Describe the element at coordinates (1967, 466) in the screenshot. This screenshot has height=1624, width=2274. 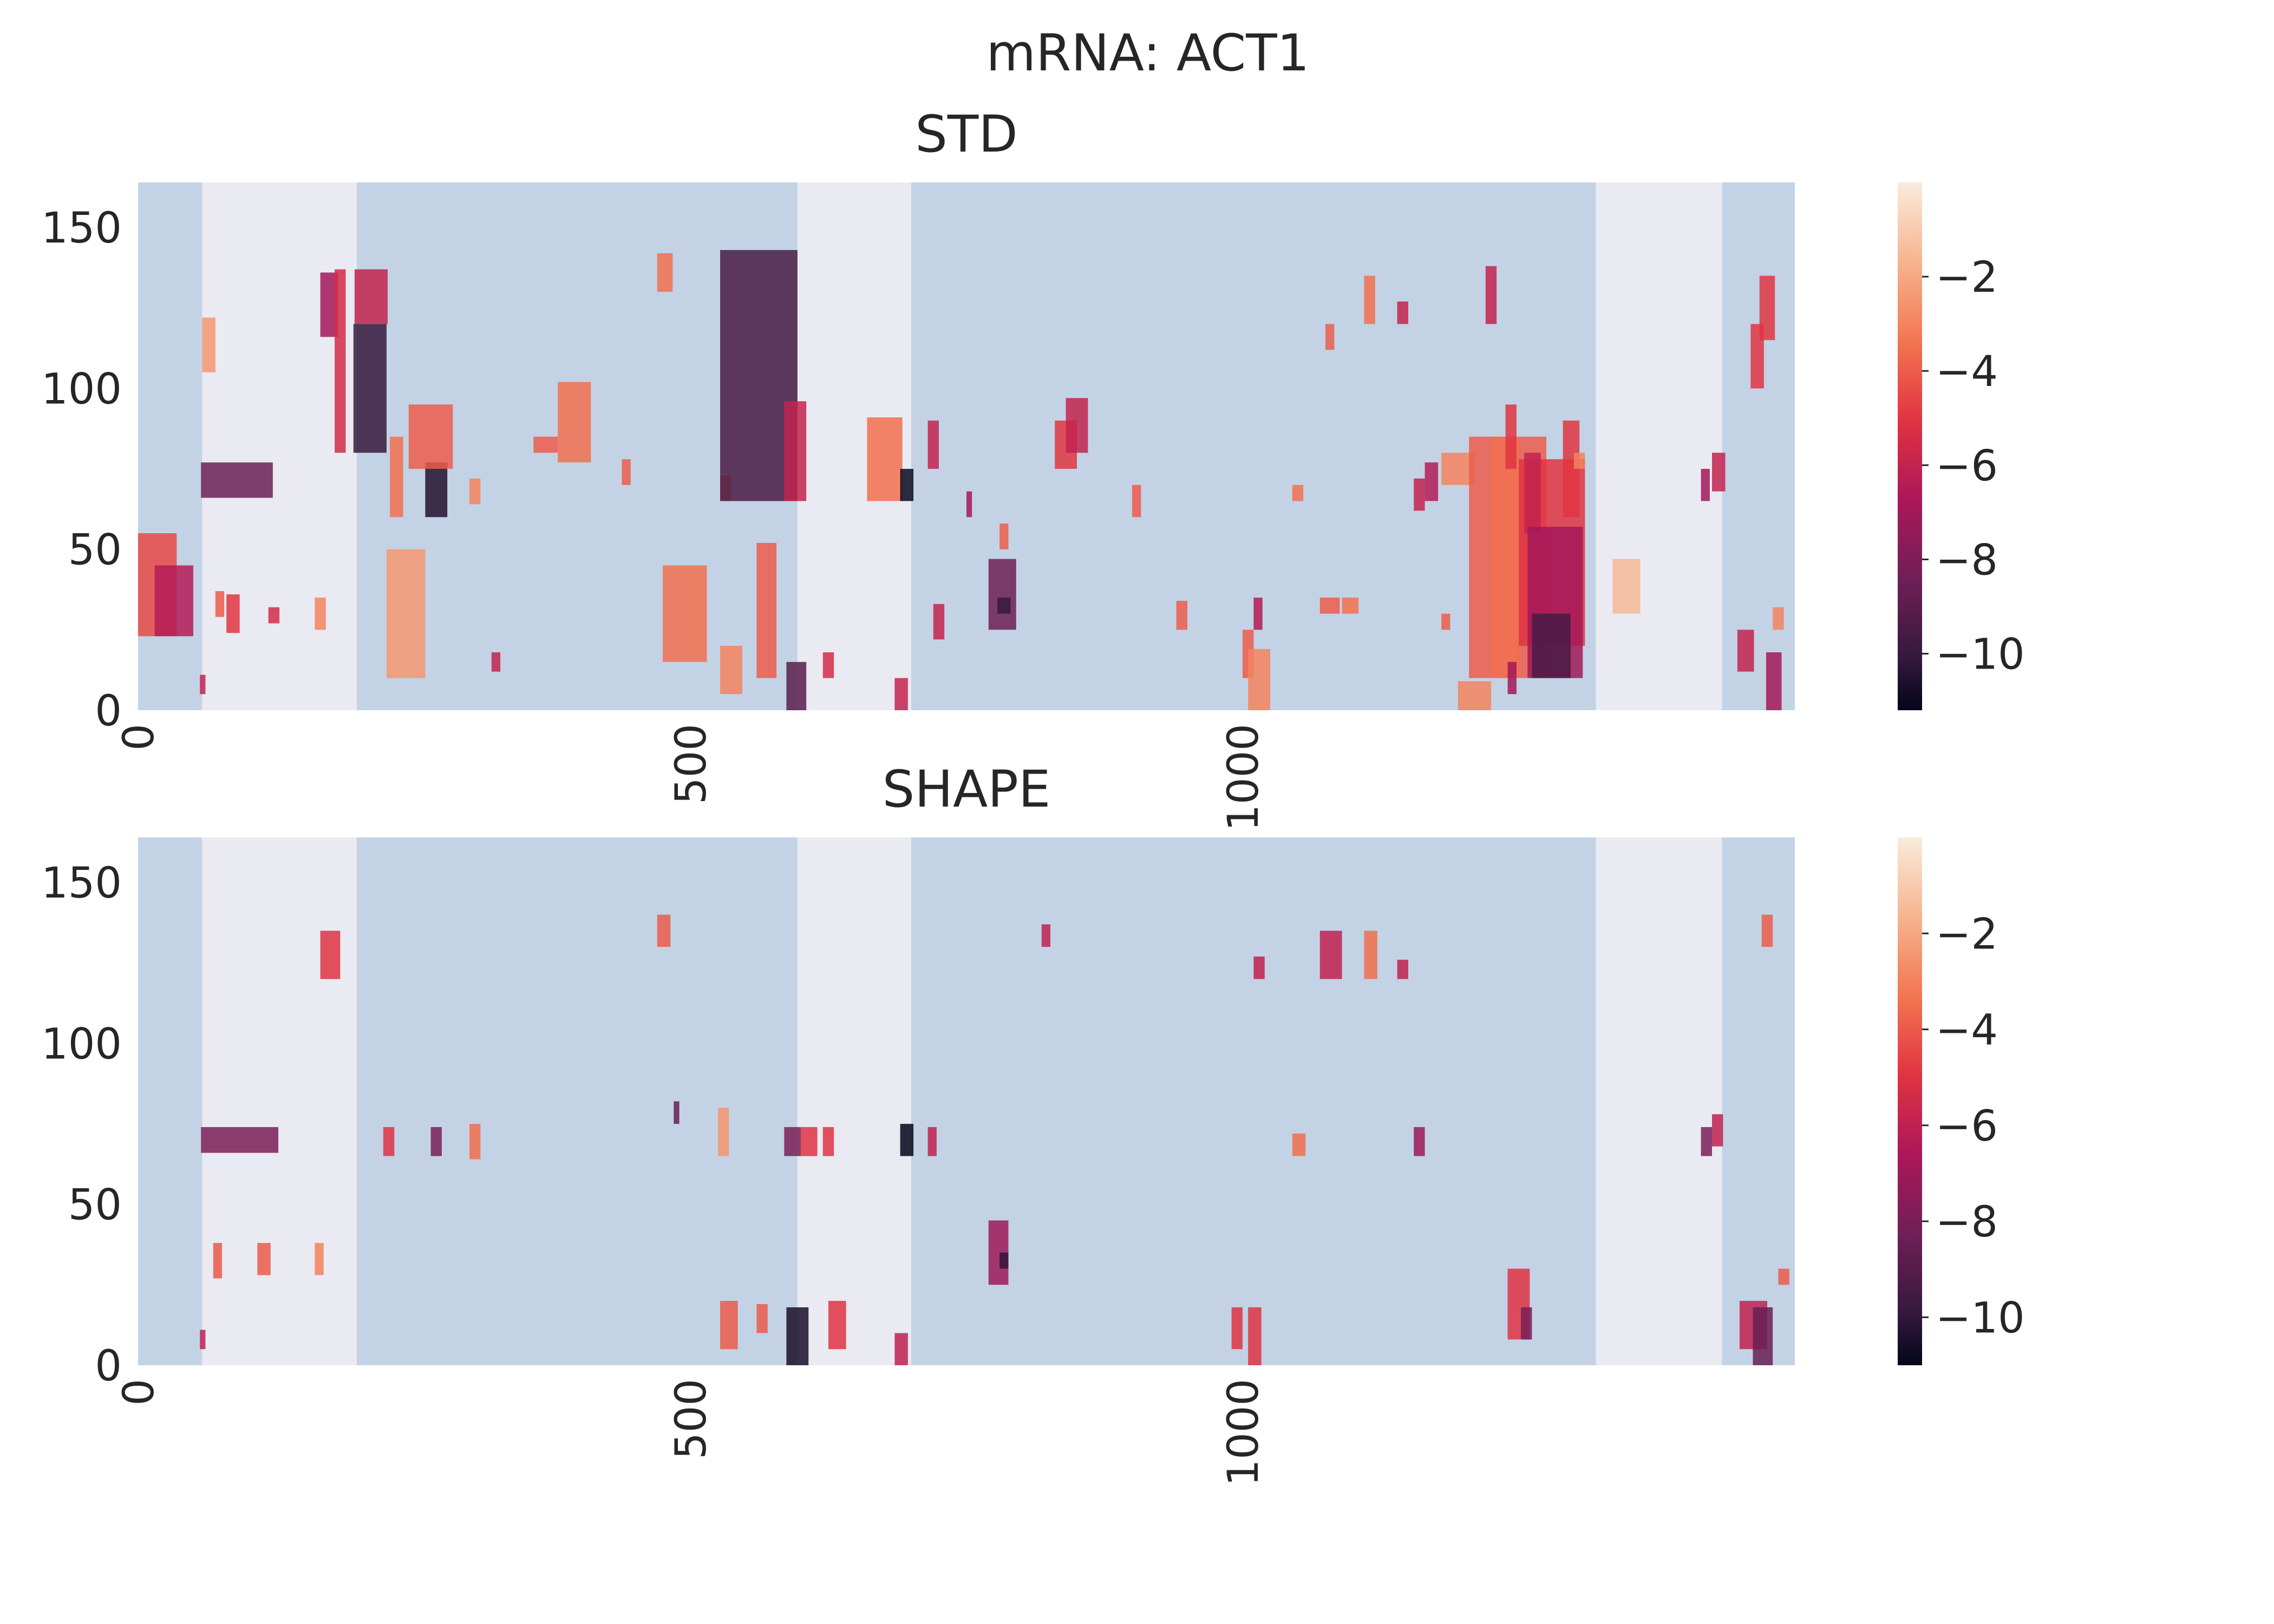
I see `colorbar-tick-label: −6` at that location.